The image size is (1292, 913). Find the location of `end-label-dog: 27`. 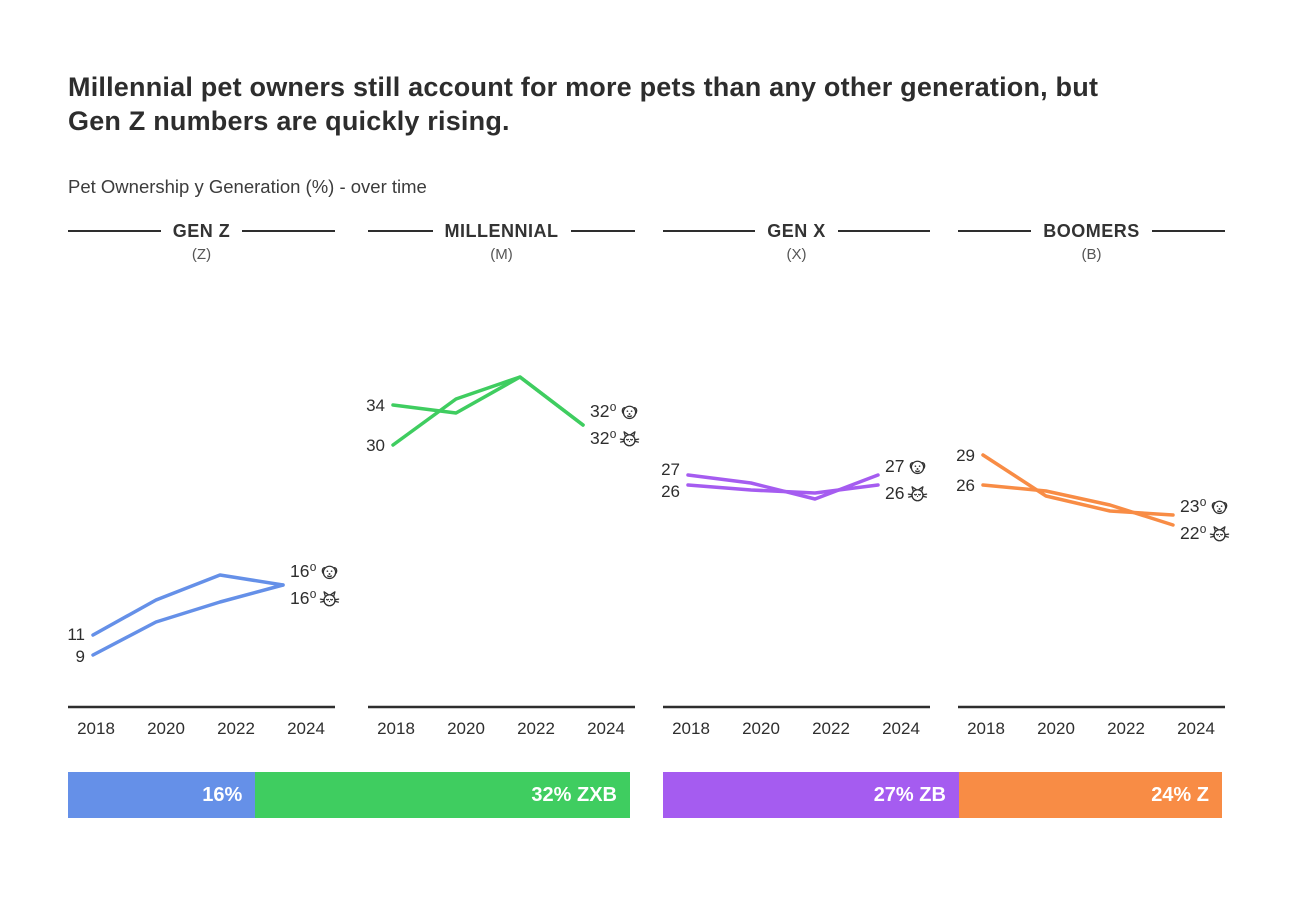

end-label-dog: 27 is located at coordinates (906, 467).